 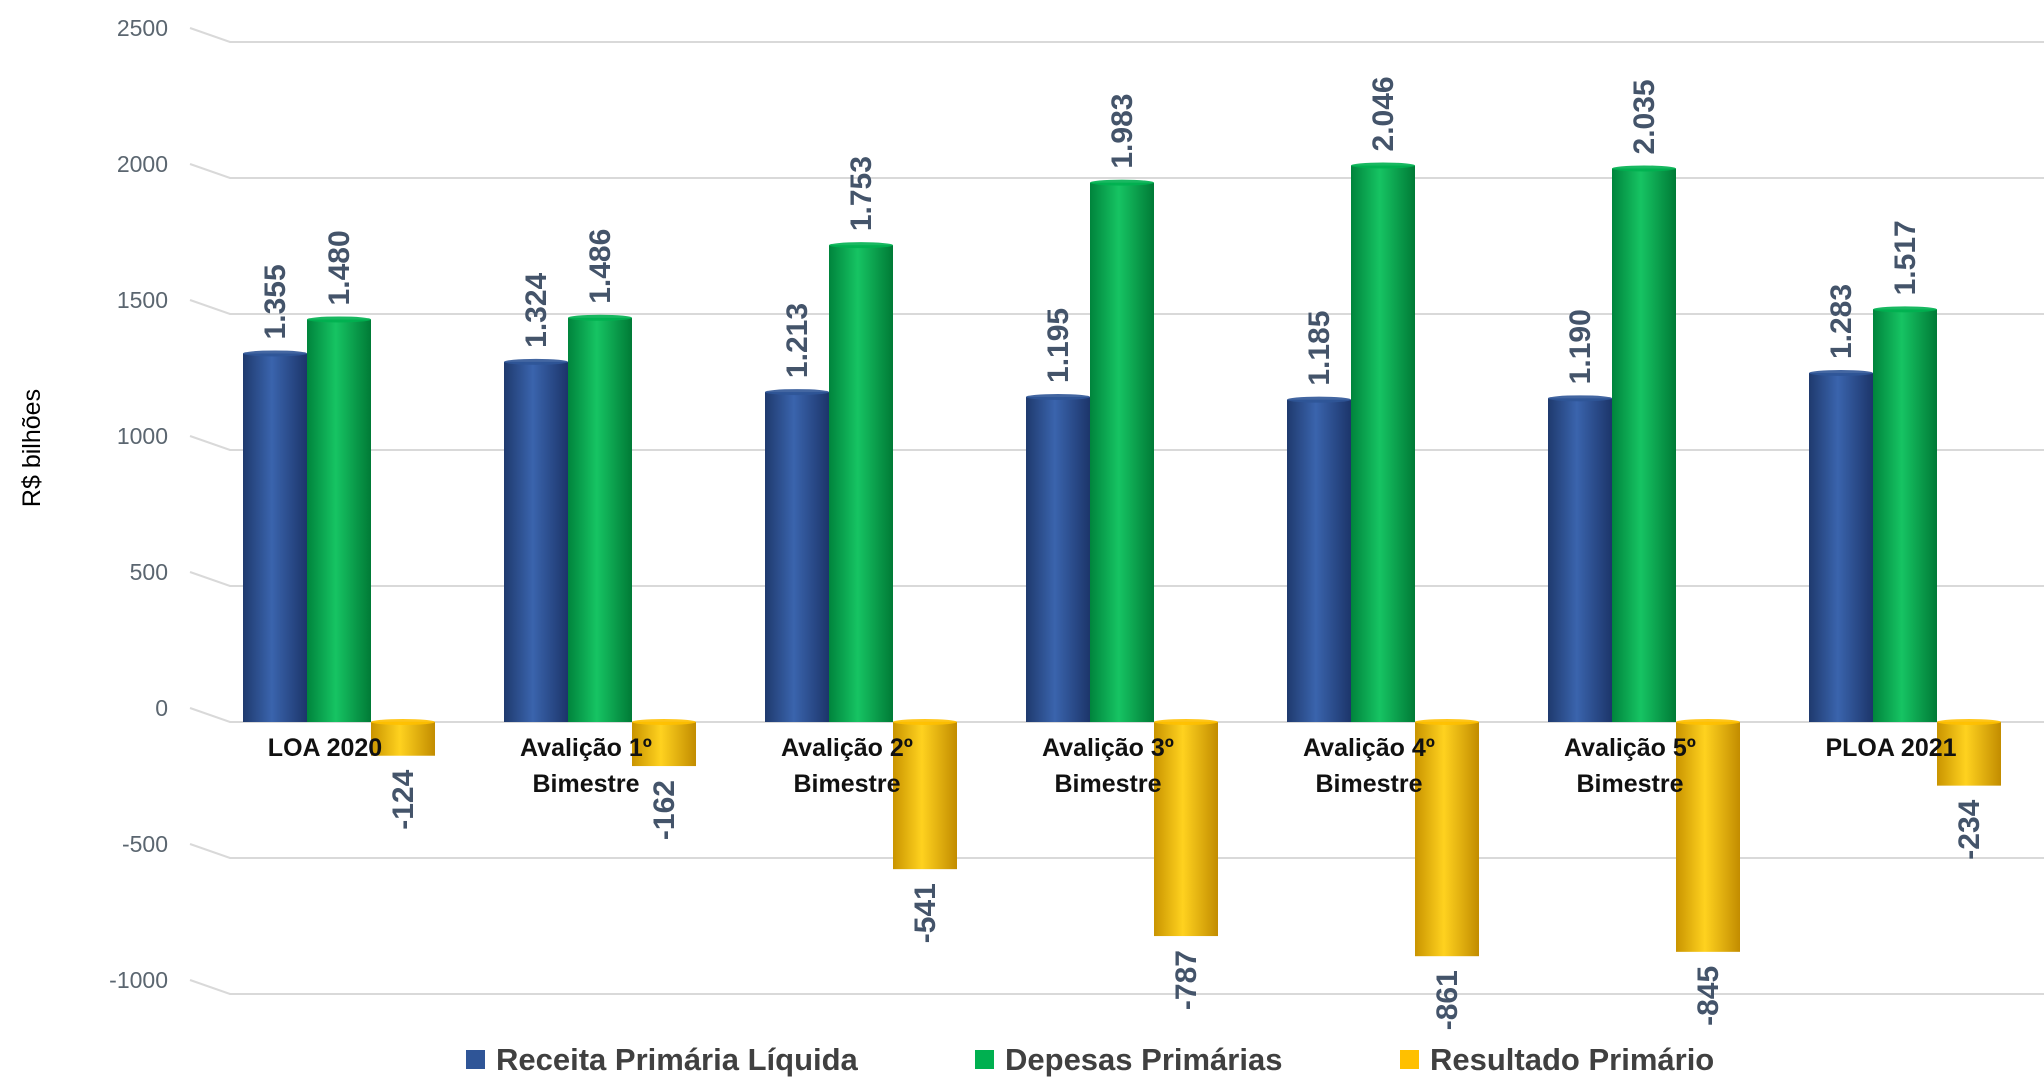 I want to click on y-tick-label: -1000, so click(x=138, y=980).